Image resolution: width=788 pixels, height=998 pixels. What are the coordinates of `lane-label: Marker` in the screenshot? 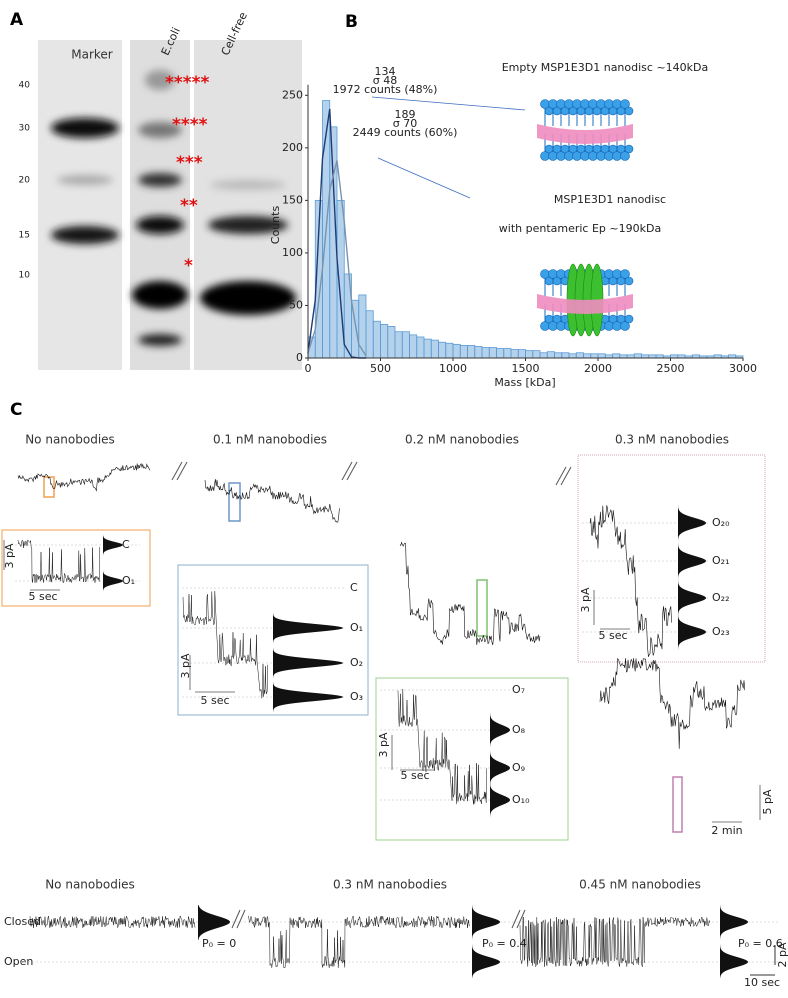 It's located at (92, 55).